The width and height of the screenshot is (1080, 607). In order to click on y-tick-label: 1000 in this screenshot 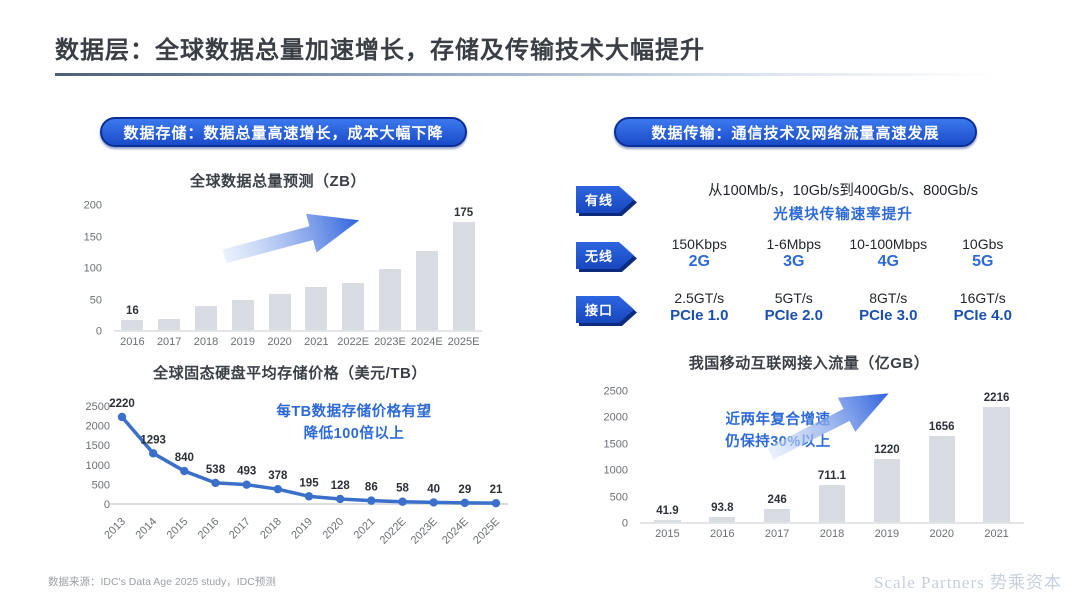, I will do `click(98, 466)`.